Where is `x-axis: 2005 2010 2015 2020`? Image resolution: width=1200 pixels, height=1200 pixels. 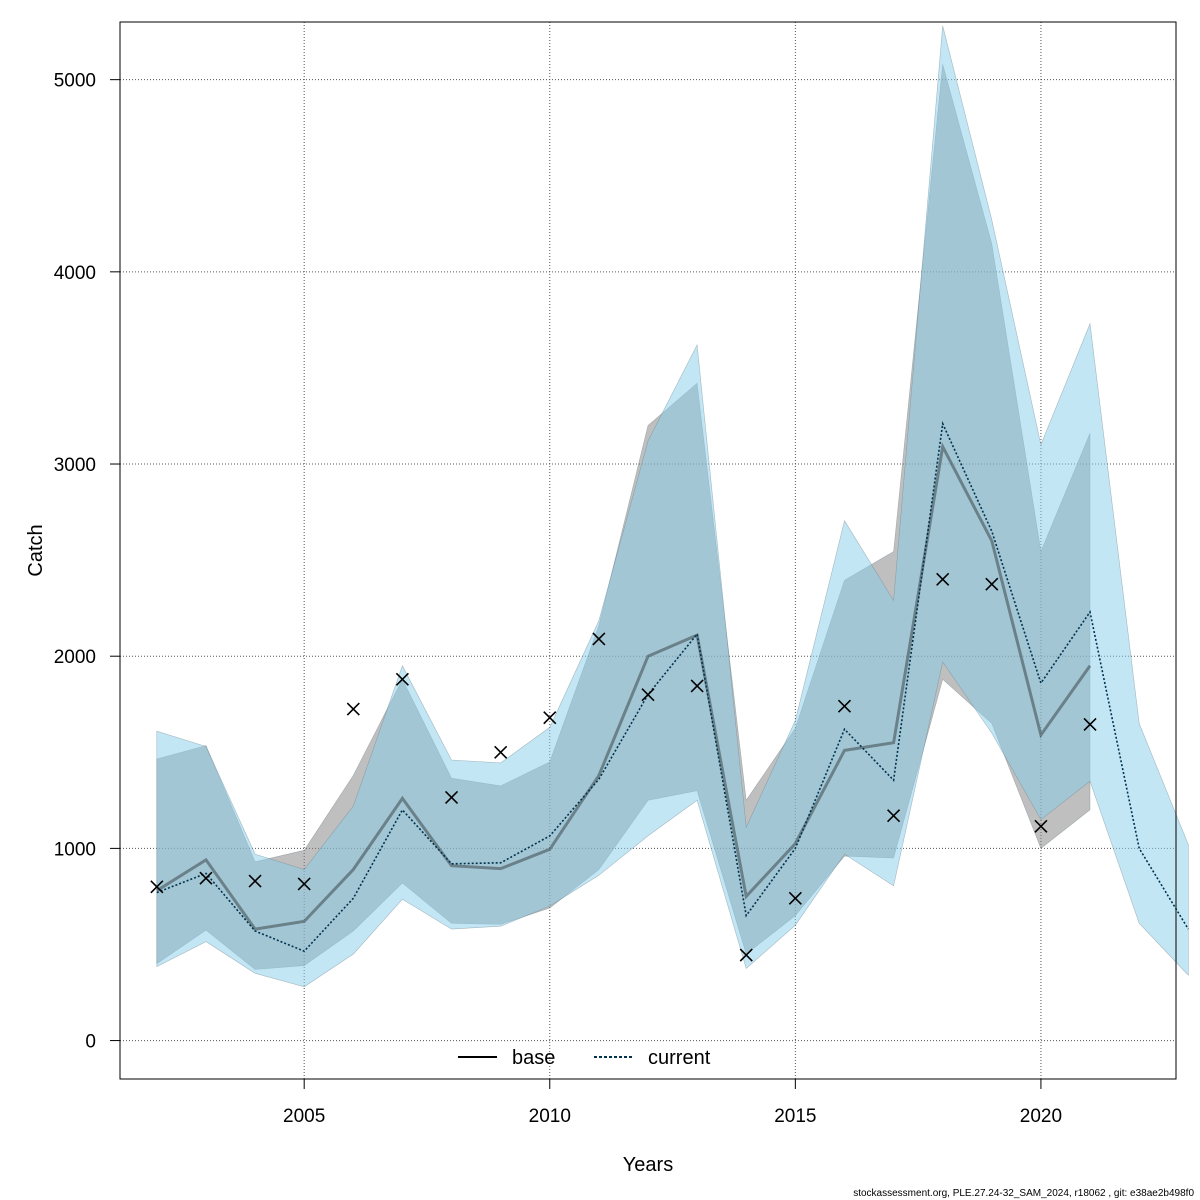 x-axis: 2005 2010 2015 2020 is located at coordinates (672, 1103).